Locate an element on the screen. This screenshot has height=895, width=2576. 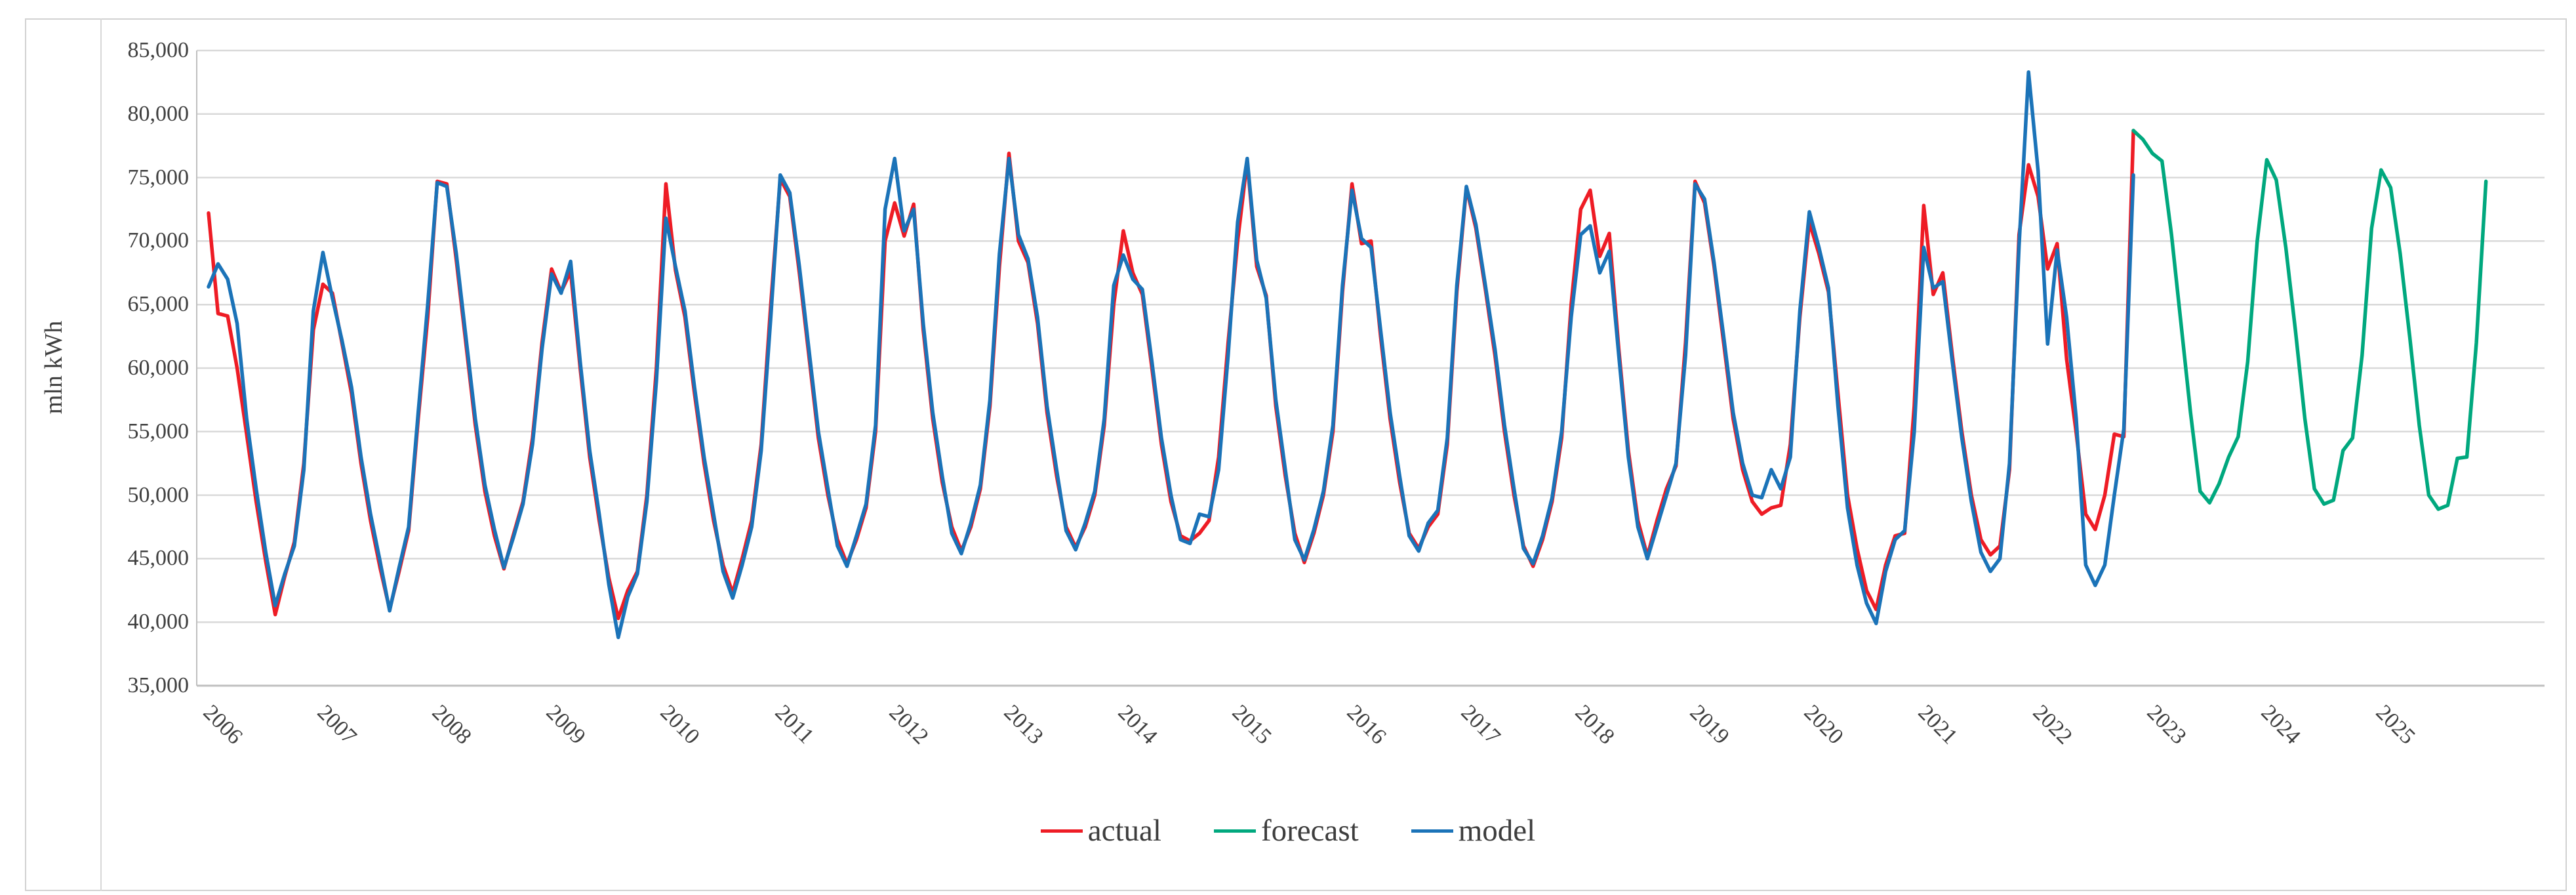
legend-item-model: model is located at coordinates (1473, 831).